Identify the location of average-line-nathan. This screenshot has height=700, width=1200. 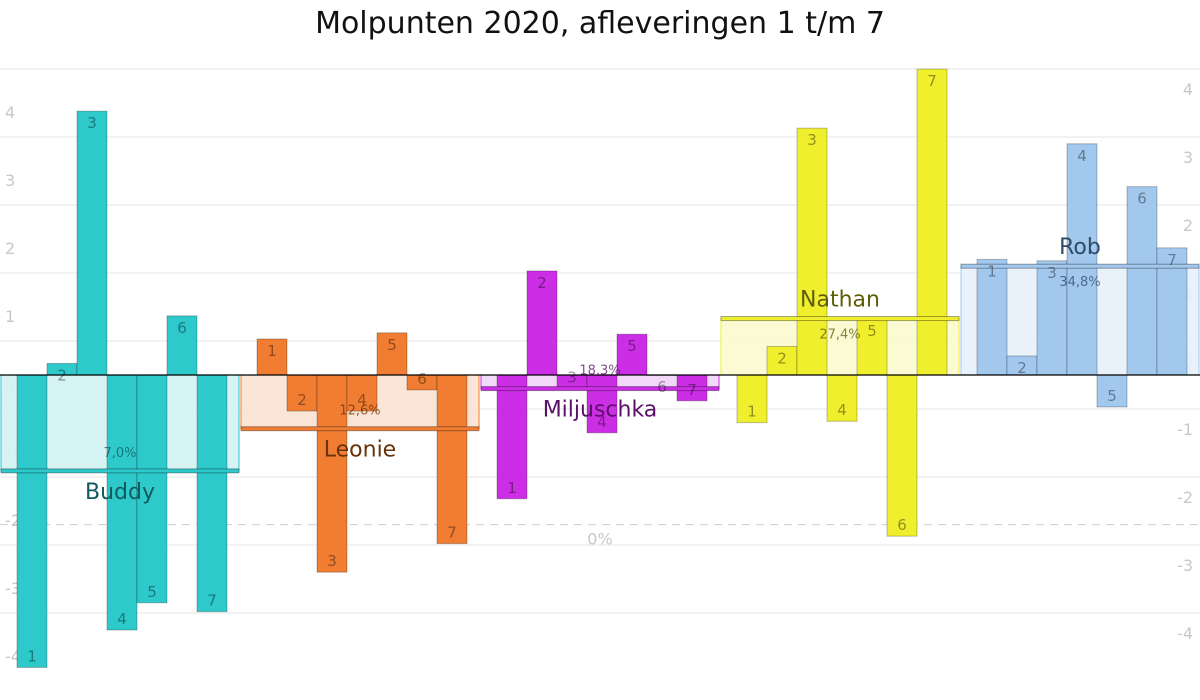
(840, 319).